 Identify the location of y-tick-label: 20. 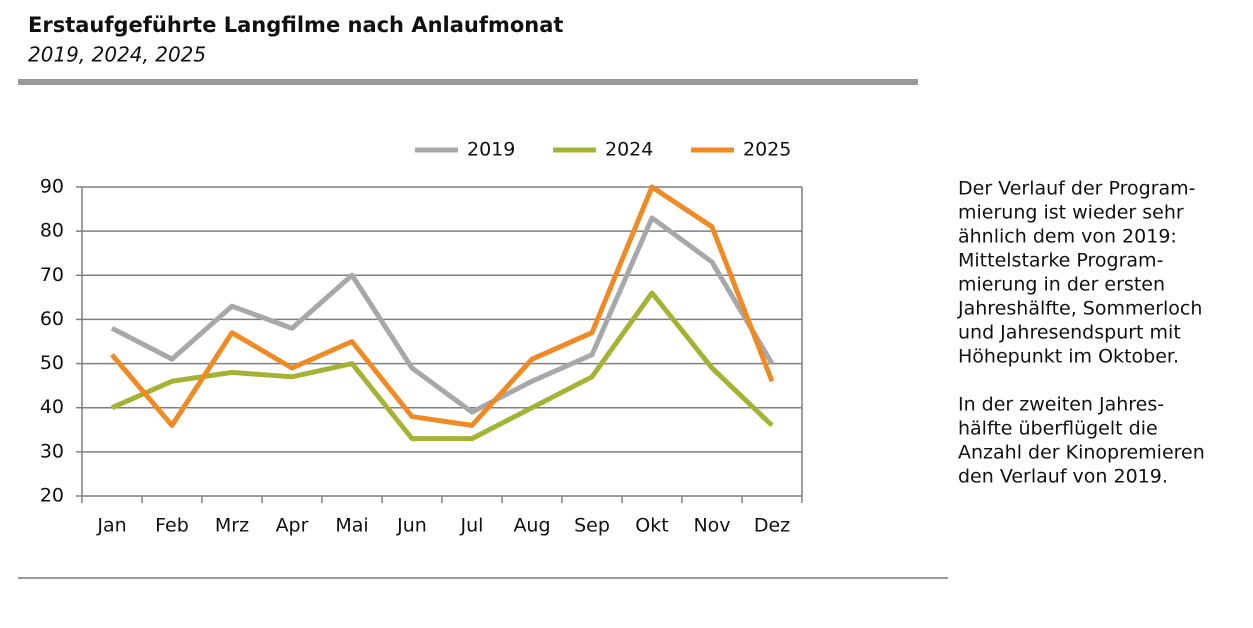
(52, 496).